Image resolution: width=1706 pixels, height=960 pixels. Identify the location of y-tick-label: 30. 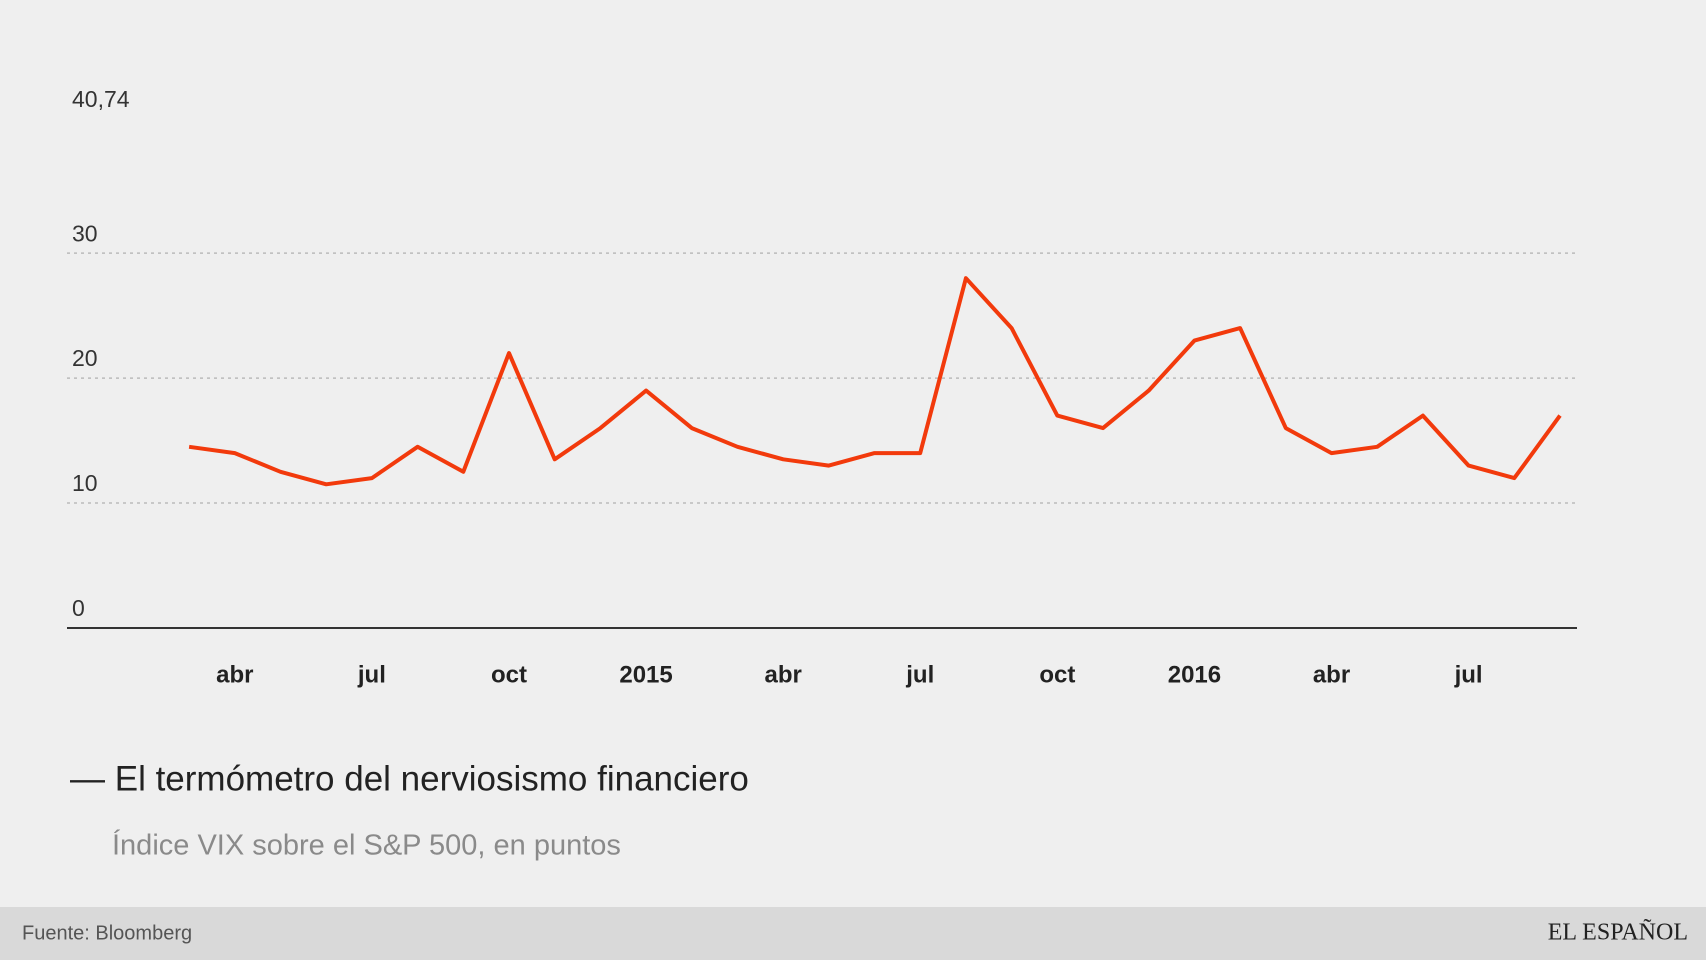
(85, 233).